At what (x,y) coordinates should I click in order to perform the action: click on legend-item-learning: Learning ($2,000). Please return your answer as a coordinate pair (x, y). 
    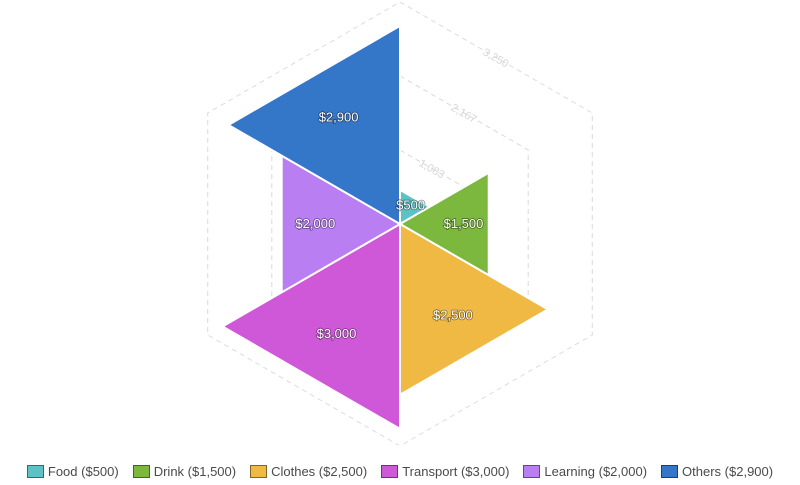
    Looking at the image, I should click on (585, 471).